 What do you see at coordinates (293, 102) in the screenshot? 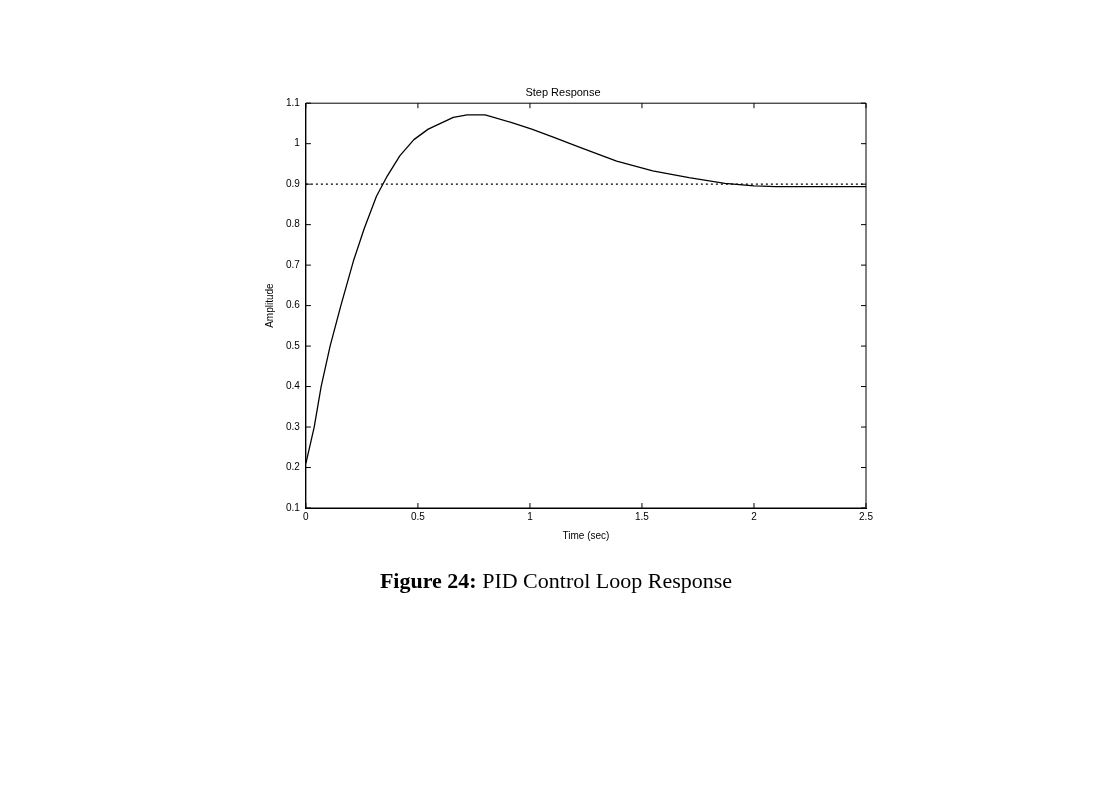
I see `y-tick-label: 1.1` at bounding box center [293, 102].